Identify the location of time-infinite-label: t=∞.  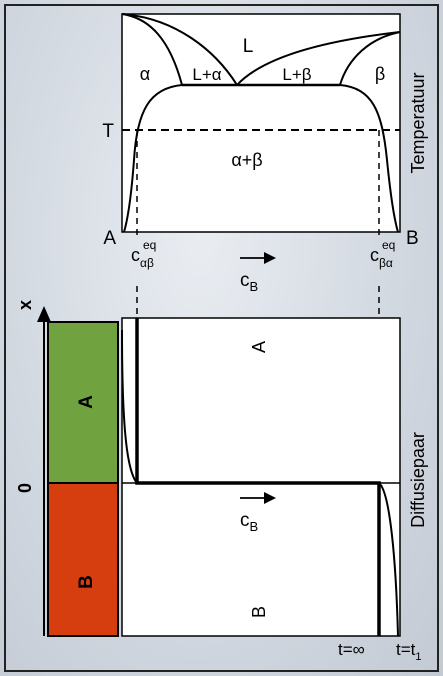
(351, 649).